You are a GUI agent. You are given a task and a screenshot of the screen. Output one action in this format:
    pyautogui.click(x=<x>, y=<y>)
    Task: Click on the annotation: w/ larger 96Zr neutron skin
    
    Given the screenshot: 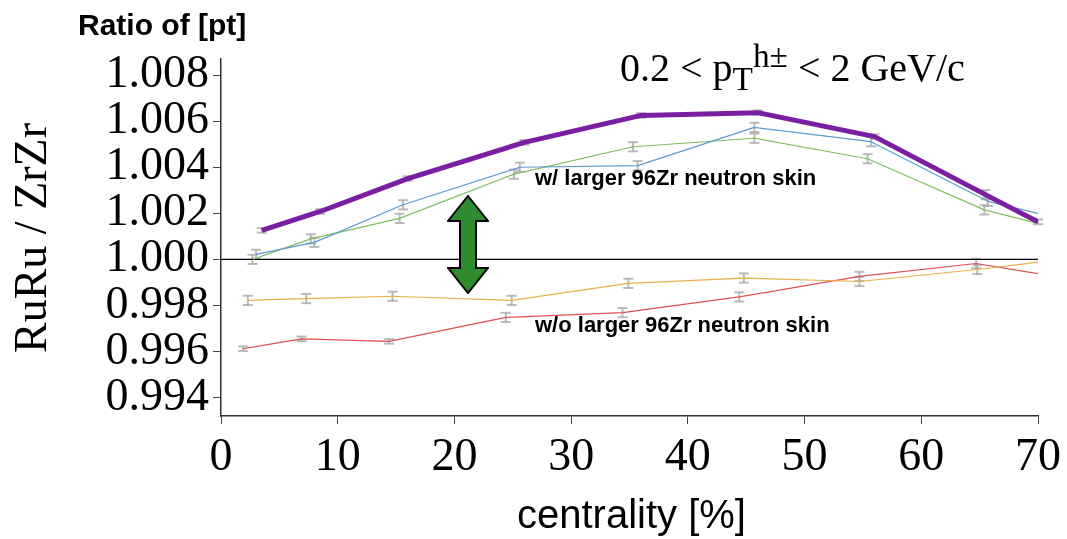 What is the action you would take?
    pyautogui.click(x=676, y=178)
    